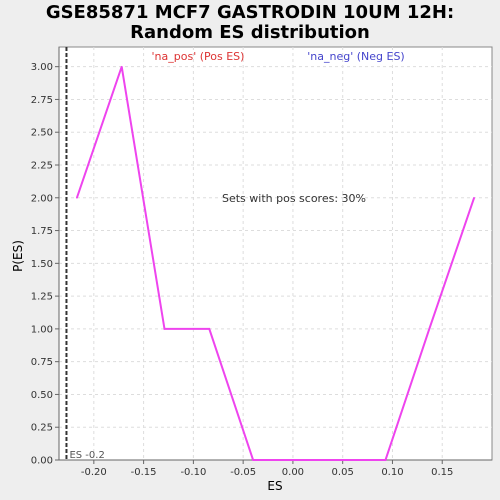 The image size is (500, 500). What do you see at coordinates (42, 67) in the screenshot?
I see `y-tick-label: 3.00` at bounding box center [42, 67].